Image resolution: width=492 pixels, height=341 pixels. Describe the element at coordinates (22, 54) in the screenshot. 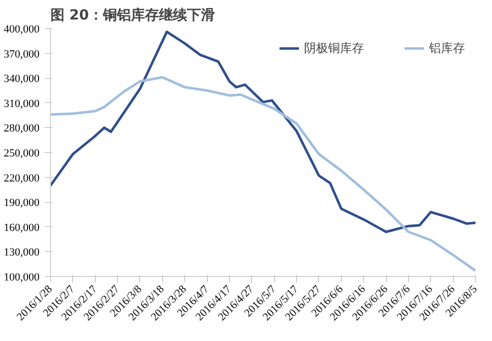

I see `y-tick-label: 370,000` at that location.